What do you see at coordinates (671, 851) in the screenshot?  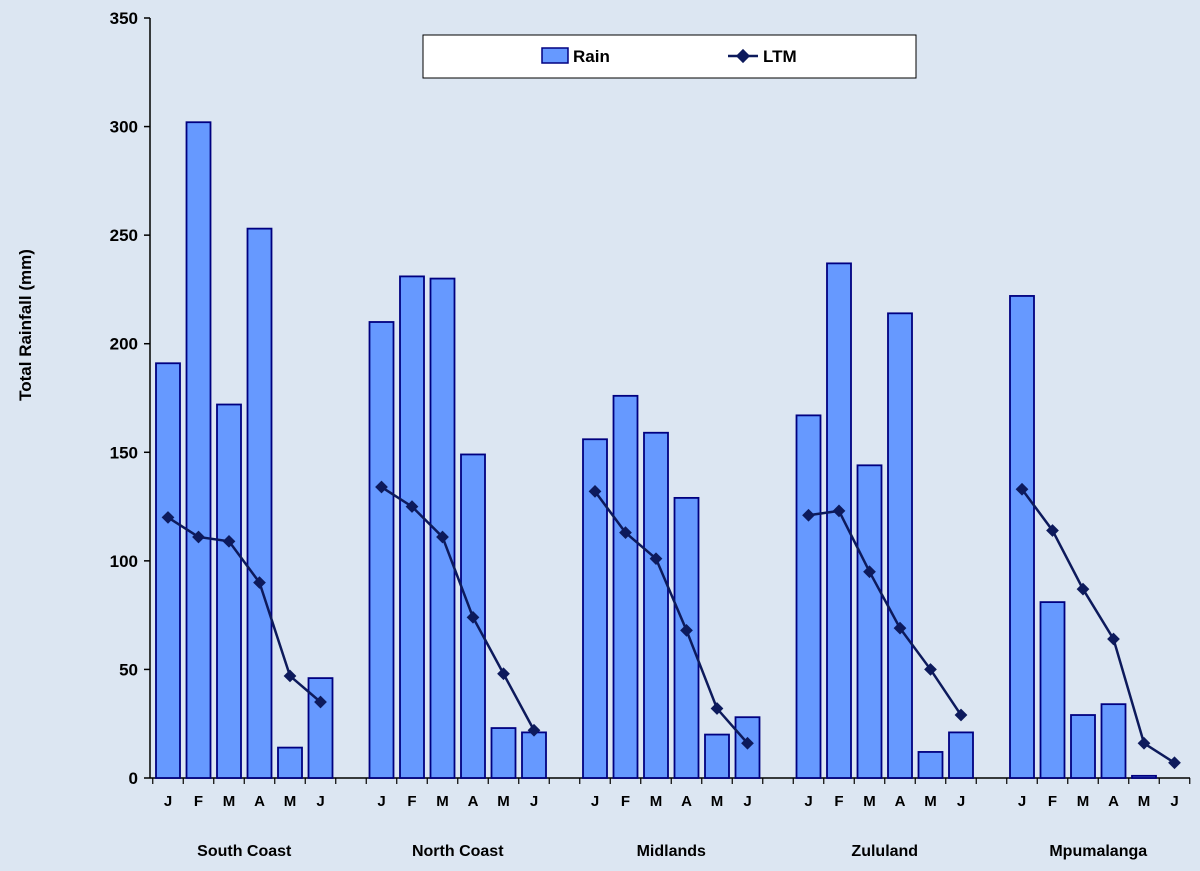 I see `region-label: Midlands` at bounding box center [671, 851].